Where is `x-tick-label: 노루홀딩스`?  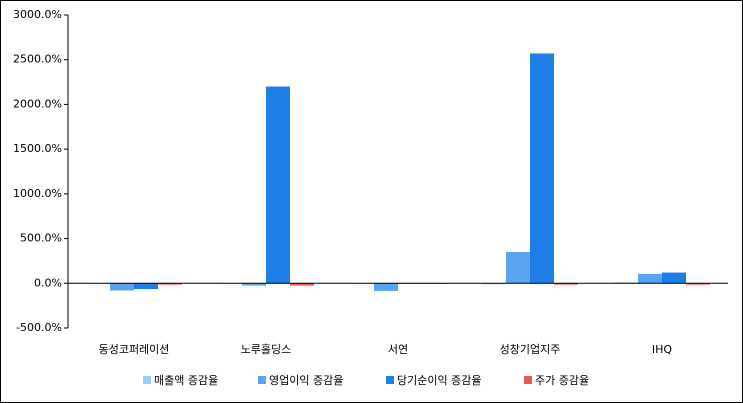
x-tick-label: 노루홀딩스 is located at coordinates (266, 349).